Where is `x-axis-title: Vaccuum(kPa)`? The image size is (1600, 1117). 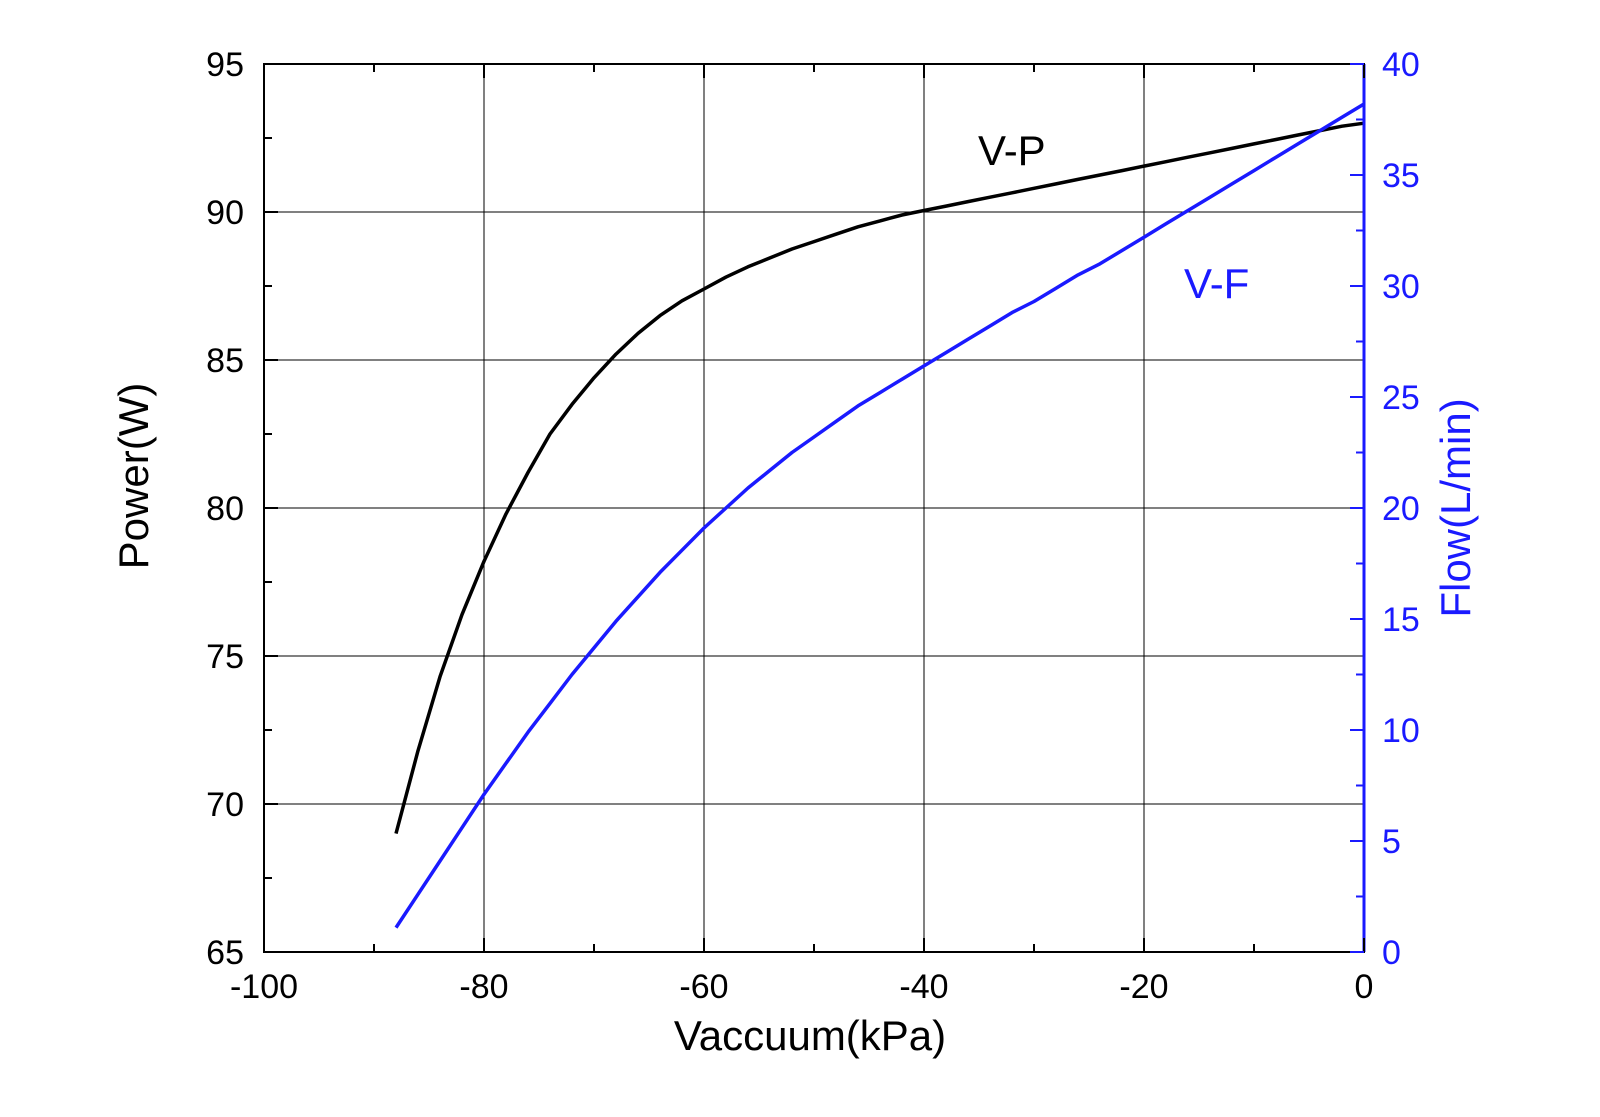
x-axis-title: Vaccuum(kPa) is located at coordinates (810, 1035).